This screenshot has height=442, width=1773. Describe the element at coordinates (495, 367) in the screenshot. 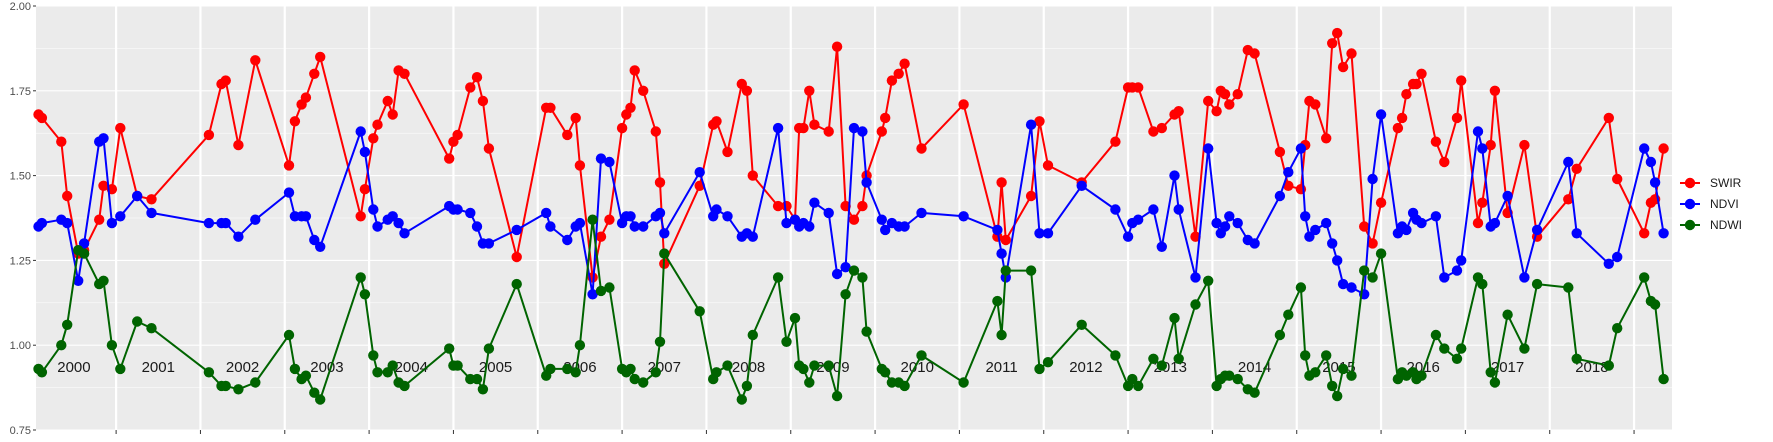

I see `year-label: 2005` at that location.